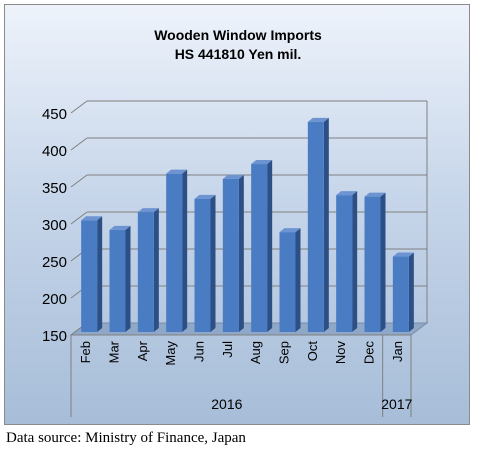  Describe the element at coordinates (54, 262) in the screenshot. I see `y-tick-label: 250` at that location.